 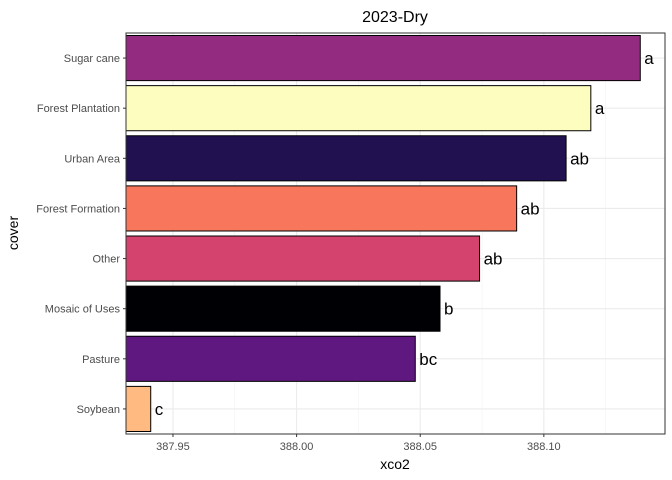 I want to click on y-tick-label: Other, so click(x=106, y=260).